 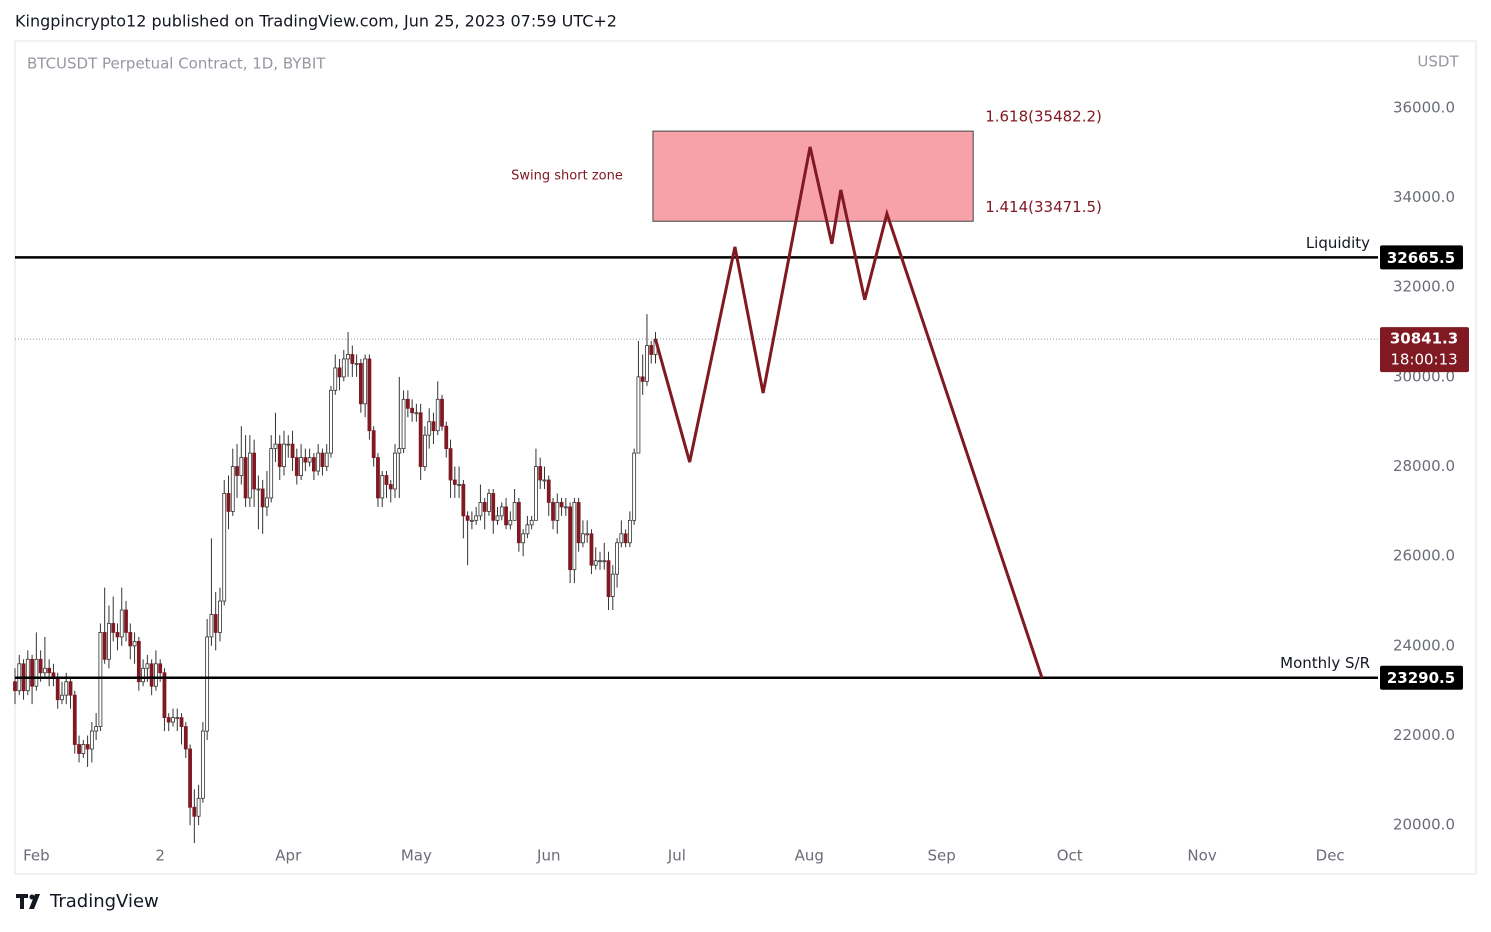 What do you see at coordinates (676, 856) in the screenshot?
I see `x-tick-label: Jul` at bounding box center [676, 856].